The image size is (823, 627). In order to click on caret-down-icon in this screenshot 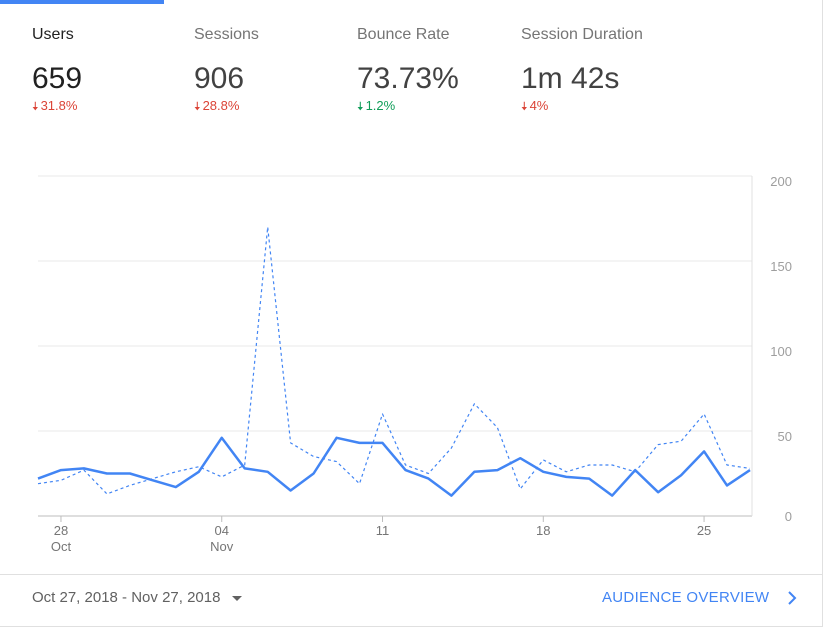, I will do `click(237, 598)`.